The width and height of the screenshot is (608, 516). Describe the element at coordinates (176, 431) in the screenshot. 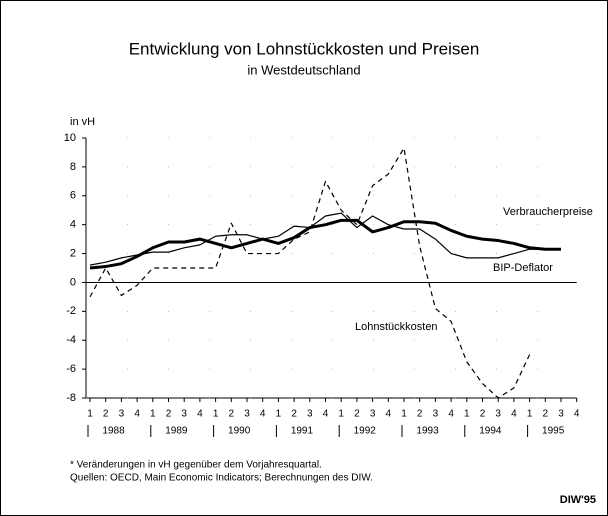

I see `year-label: 1989` at that location.